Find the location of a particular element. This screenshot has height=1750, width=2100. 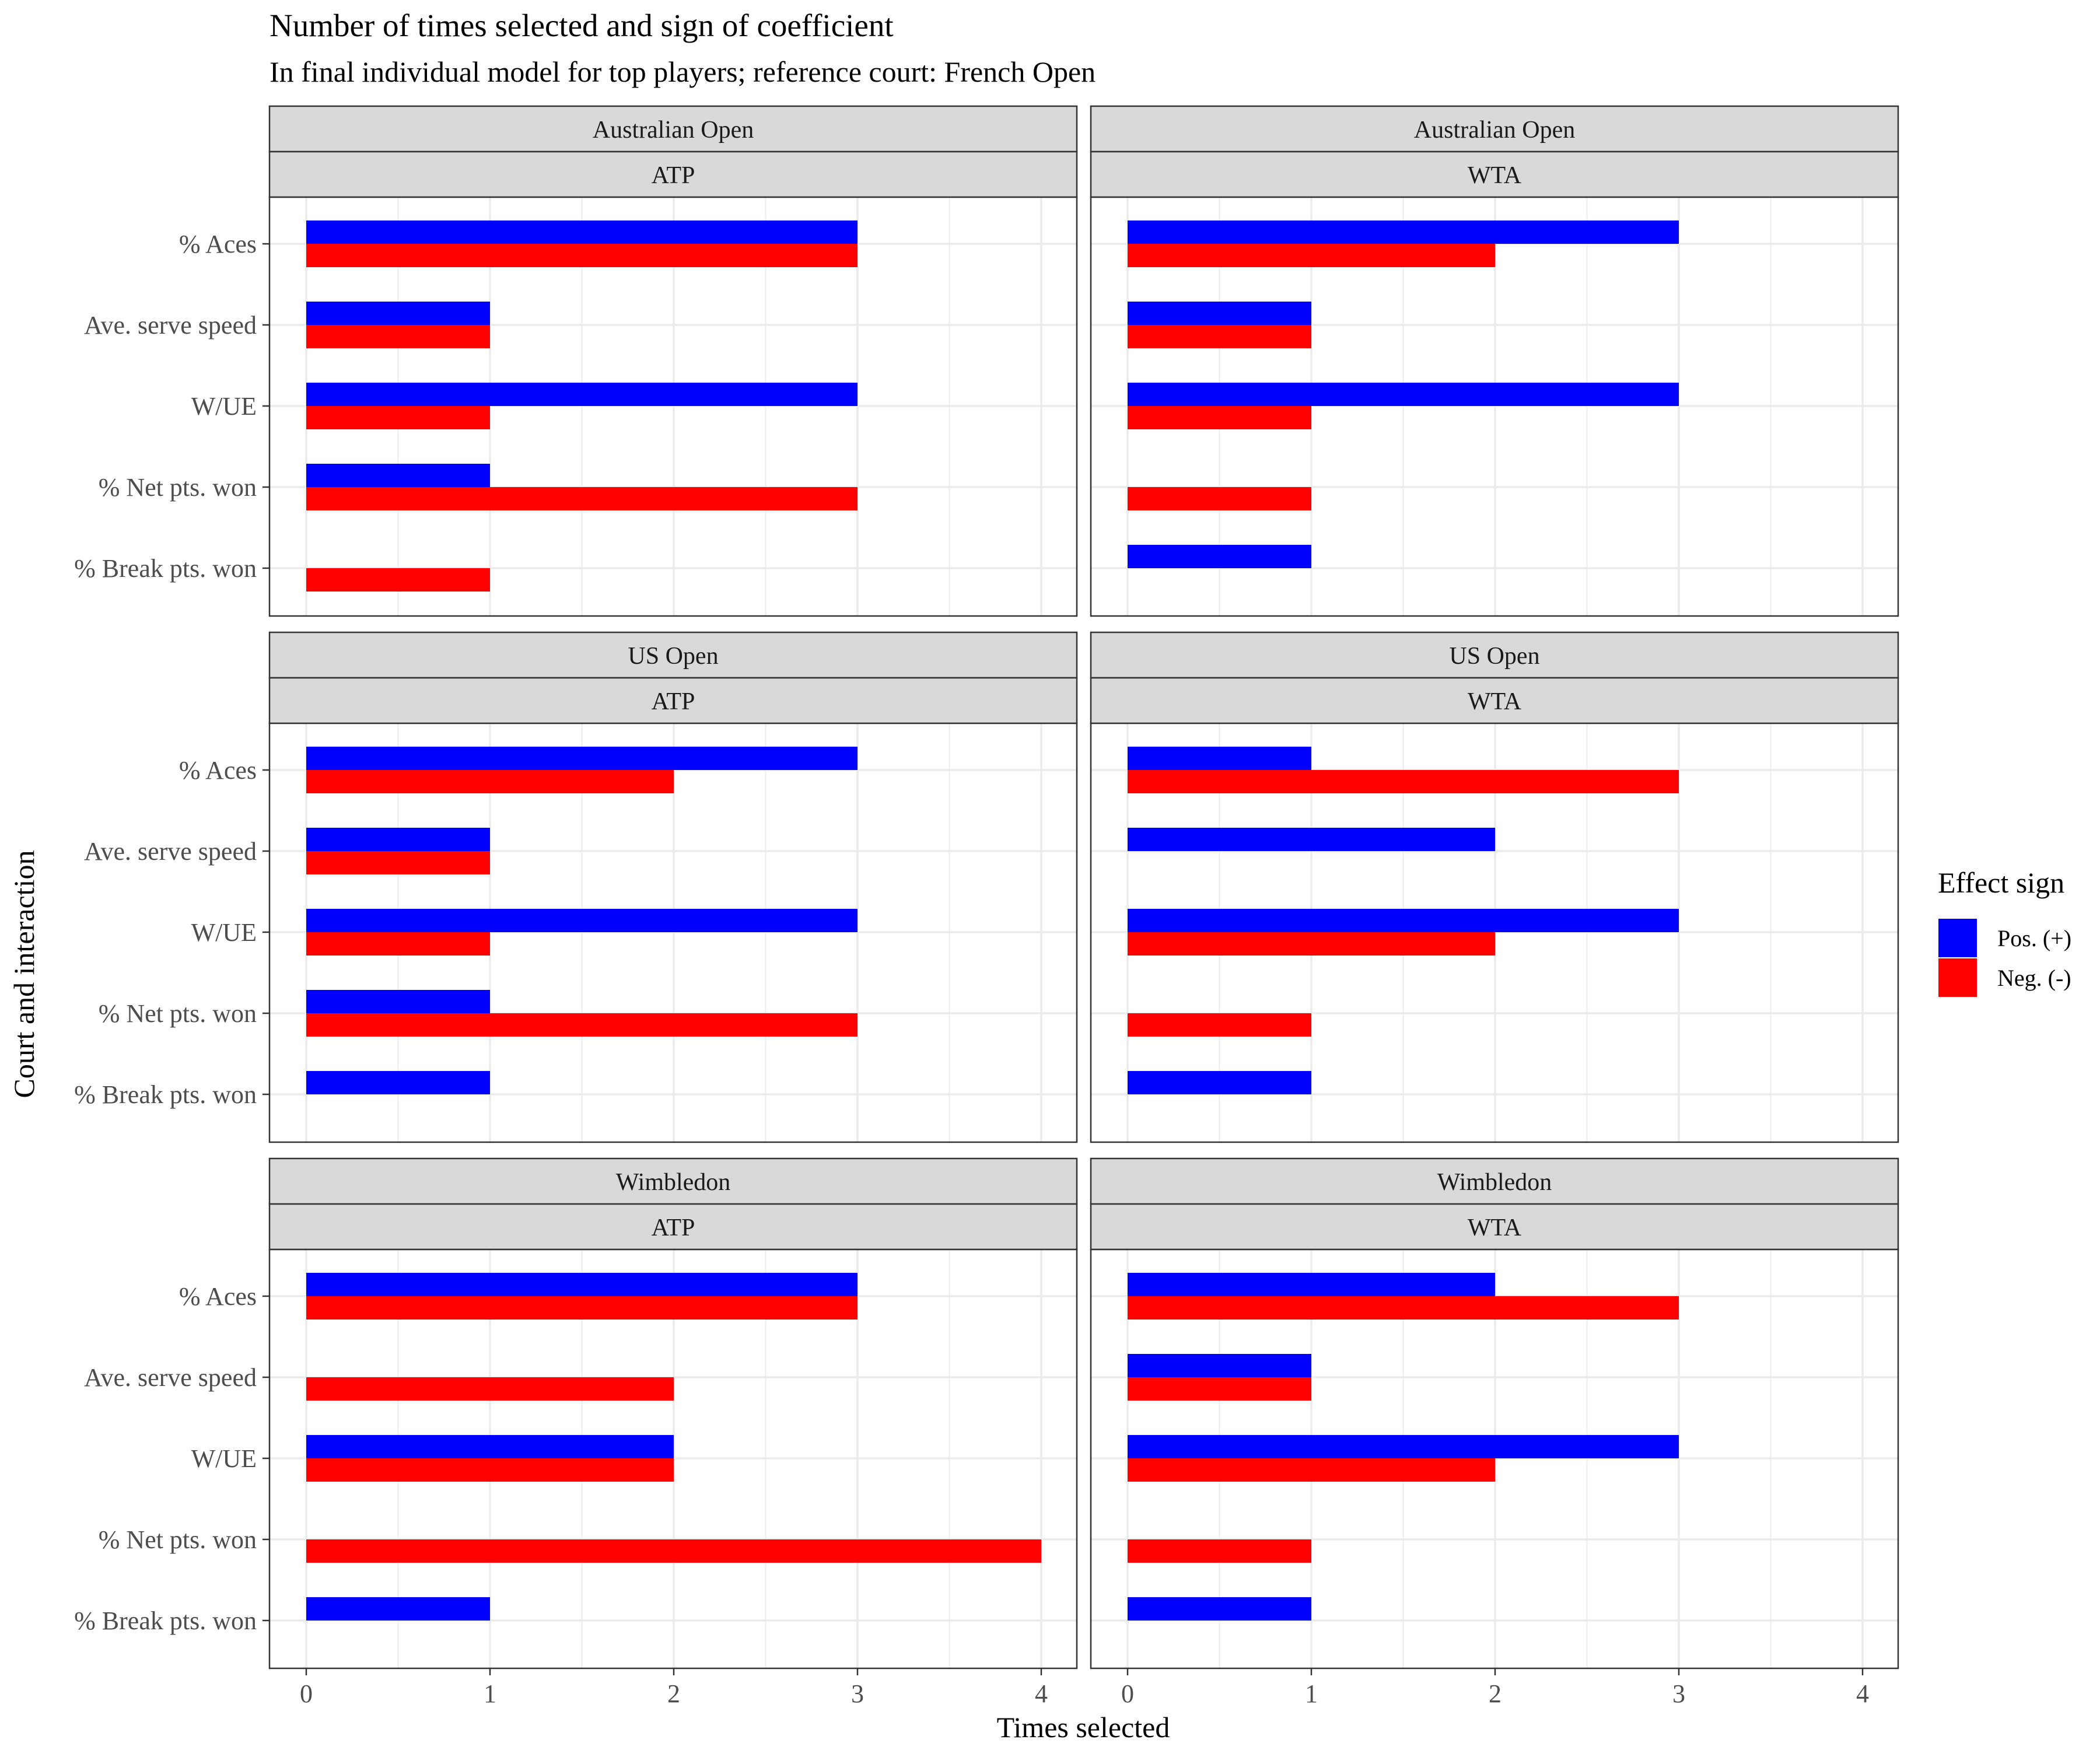

strip-tour-label: WTA is located at coordinates (1495, 1227).